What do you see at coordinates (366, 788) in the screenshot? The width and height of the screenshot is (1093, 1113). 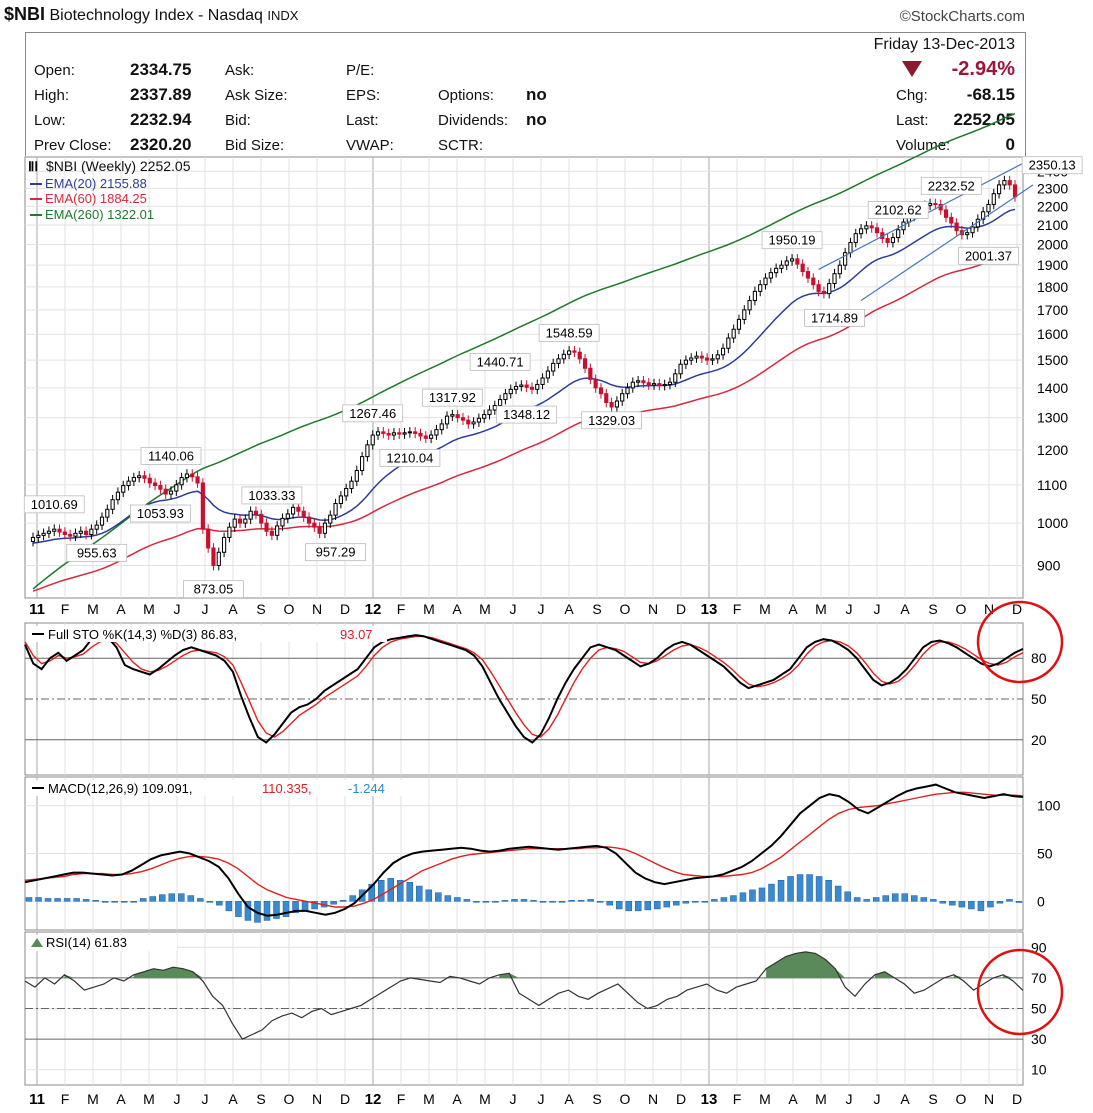 I see `macd-hist-value: -1.244` at bounding box center [366, 788].